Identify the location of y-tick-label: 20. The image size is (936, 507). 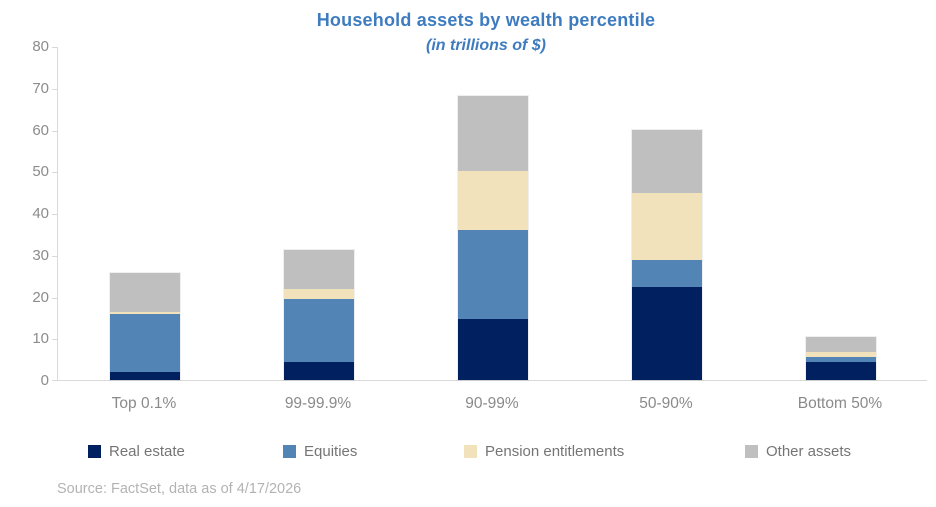
(40, 297).